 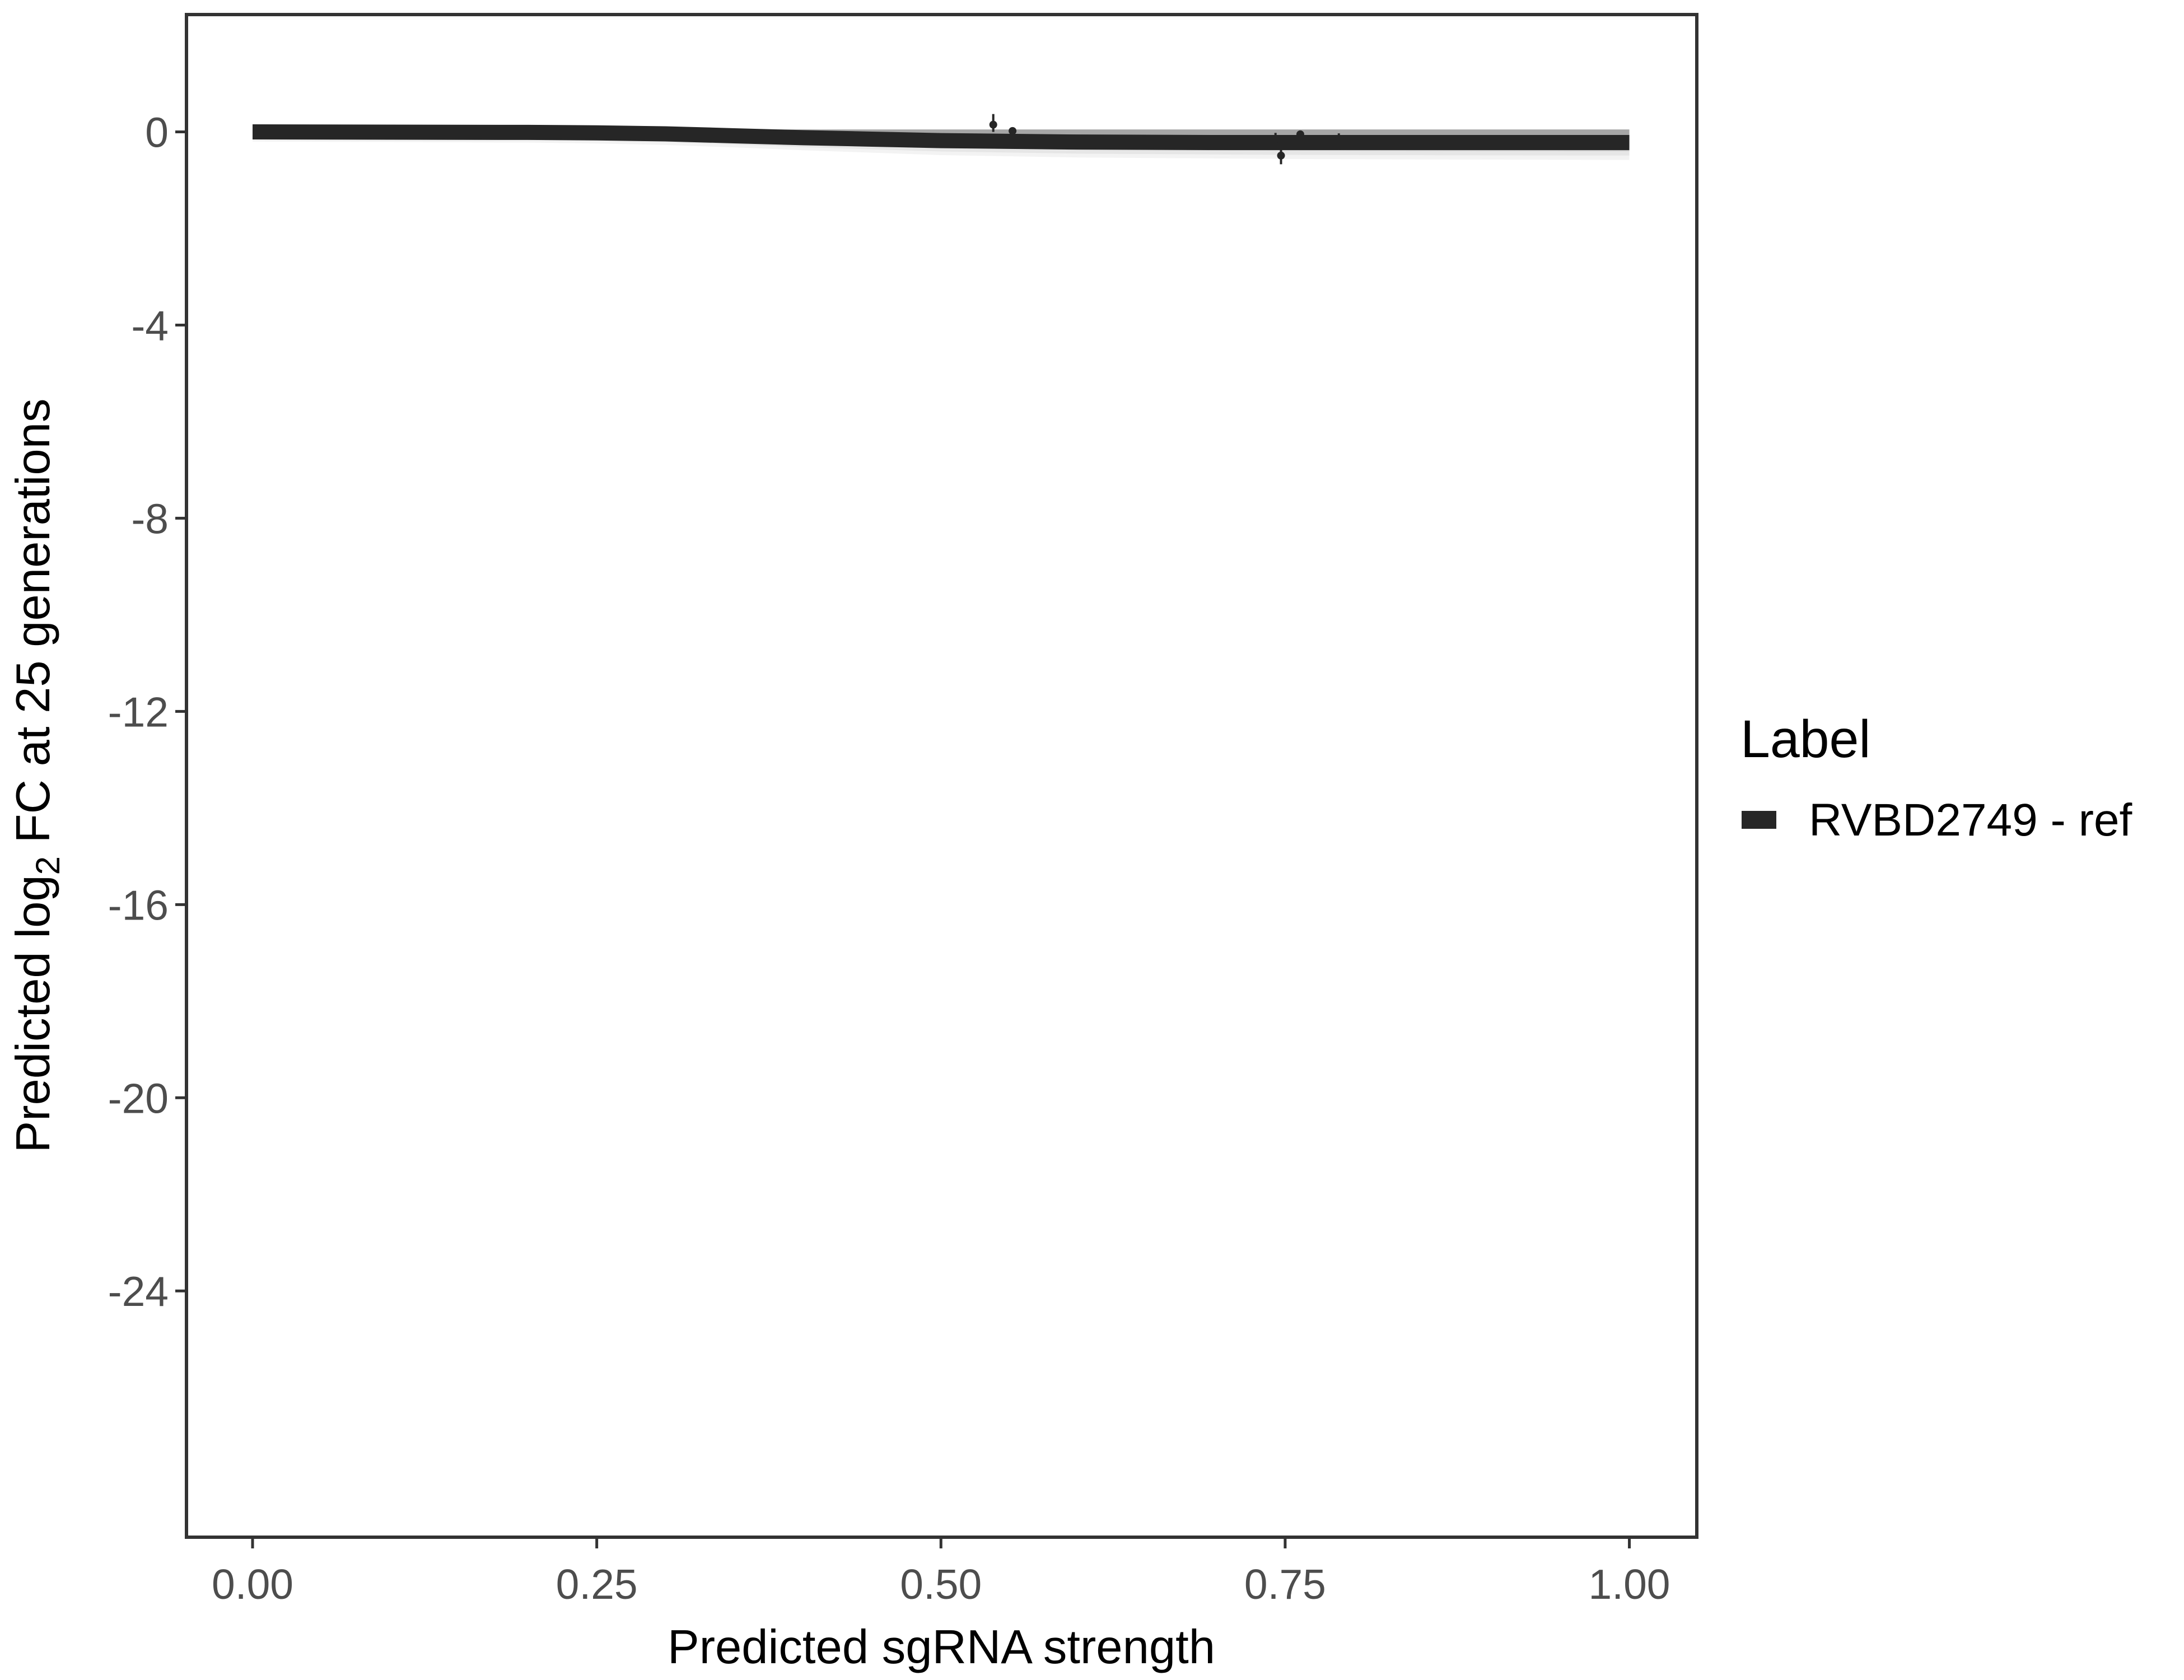 What do you see at coordinates (1630, 1585) in the screenshot?
I see `x-tick-label-4: 1.00` at bounding box center [1630, 1585].